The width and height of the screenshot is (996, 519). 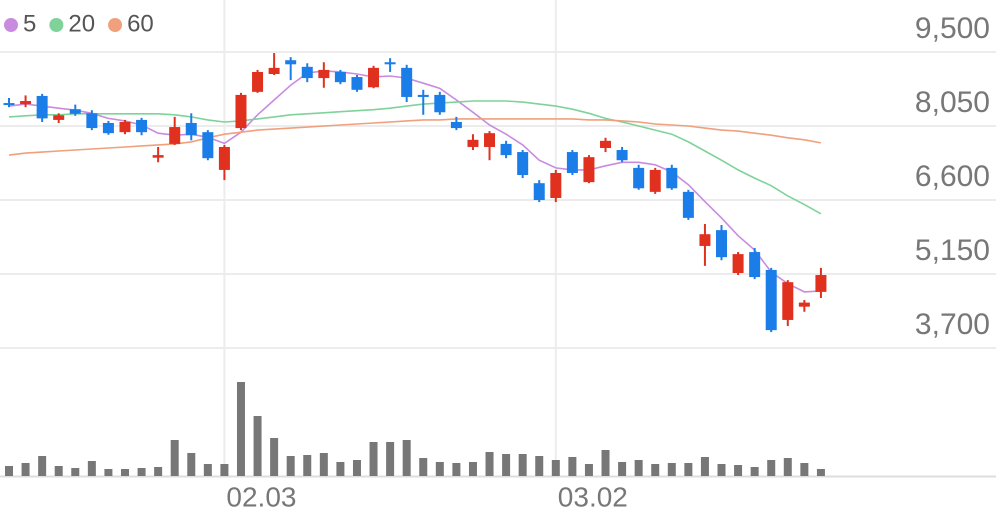 I want to click on y-tick-label: 6,600, so click(x=952, y=176).